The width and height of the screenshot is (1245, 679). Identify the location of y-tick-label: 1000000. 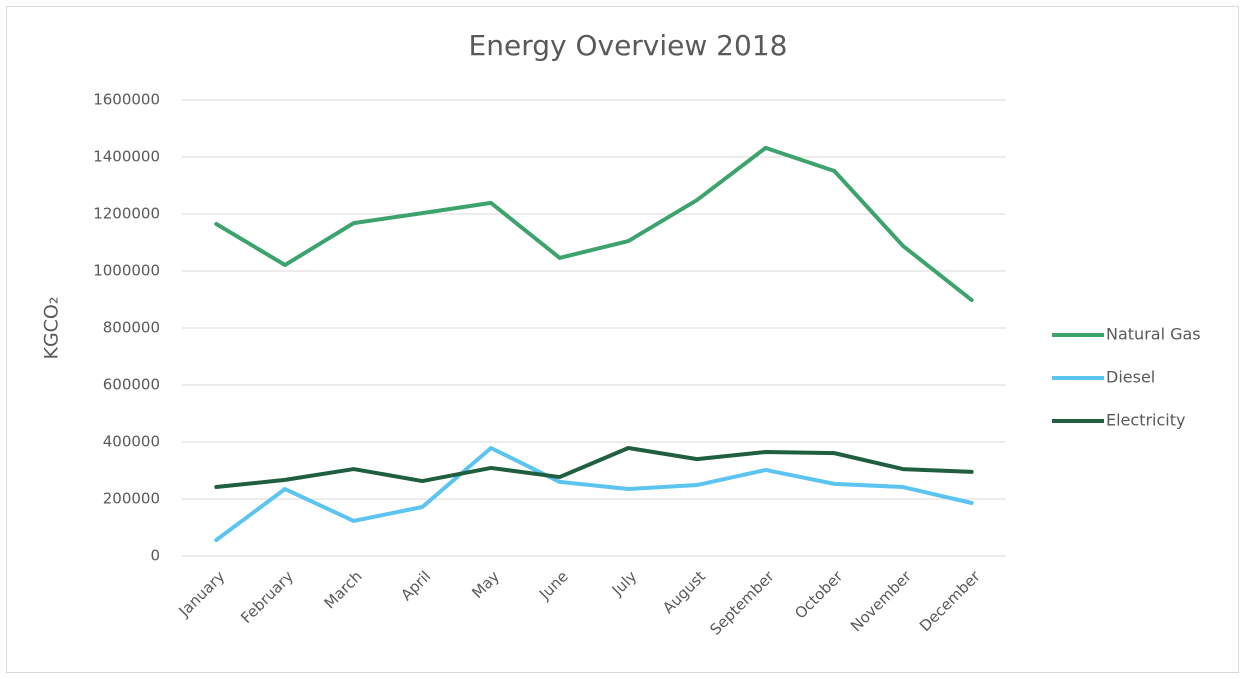
(126, 271).